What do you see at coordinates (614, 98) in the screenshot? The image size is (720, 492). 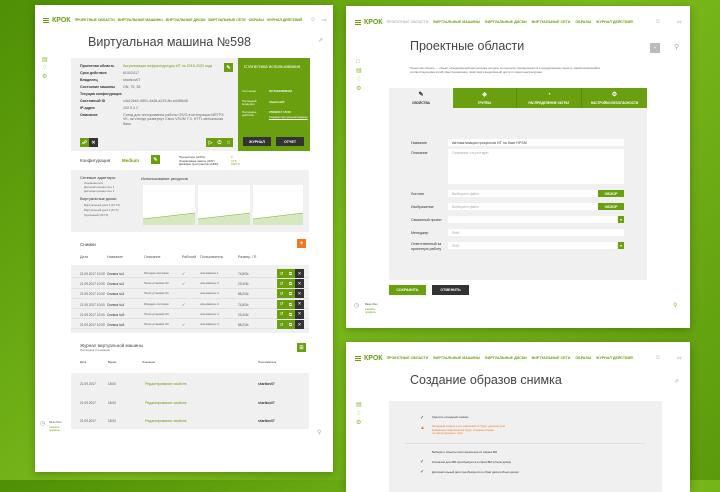 I see `tab-security: ⚙ НАСТРОЙКИ БЕЗОПАСНОСТИ` at bounding box center [614, 98].